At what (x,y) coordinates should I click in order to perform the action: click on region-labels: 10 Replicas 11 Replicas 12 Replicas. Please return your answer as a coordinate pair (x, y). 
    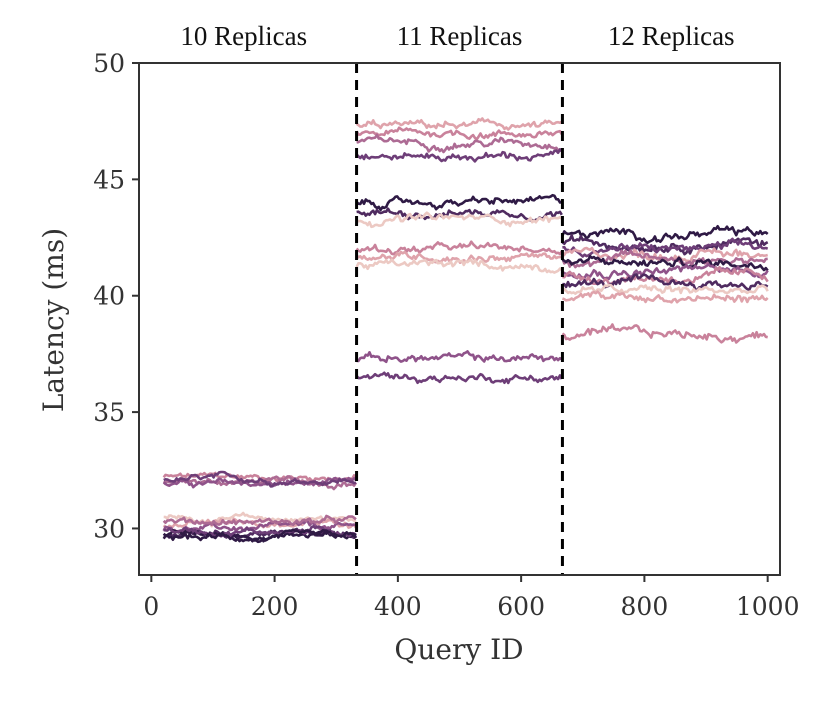
    Looking at the image, I should click on (457, 36).